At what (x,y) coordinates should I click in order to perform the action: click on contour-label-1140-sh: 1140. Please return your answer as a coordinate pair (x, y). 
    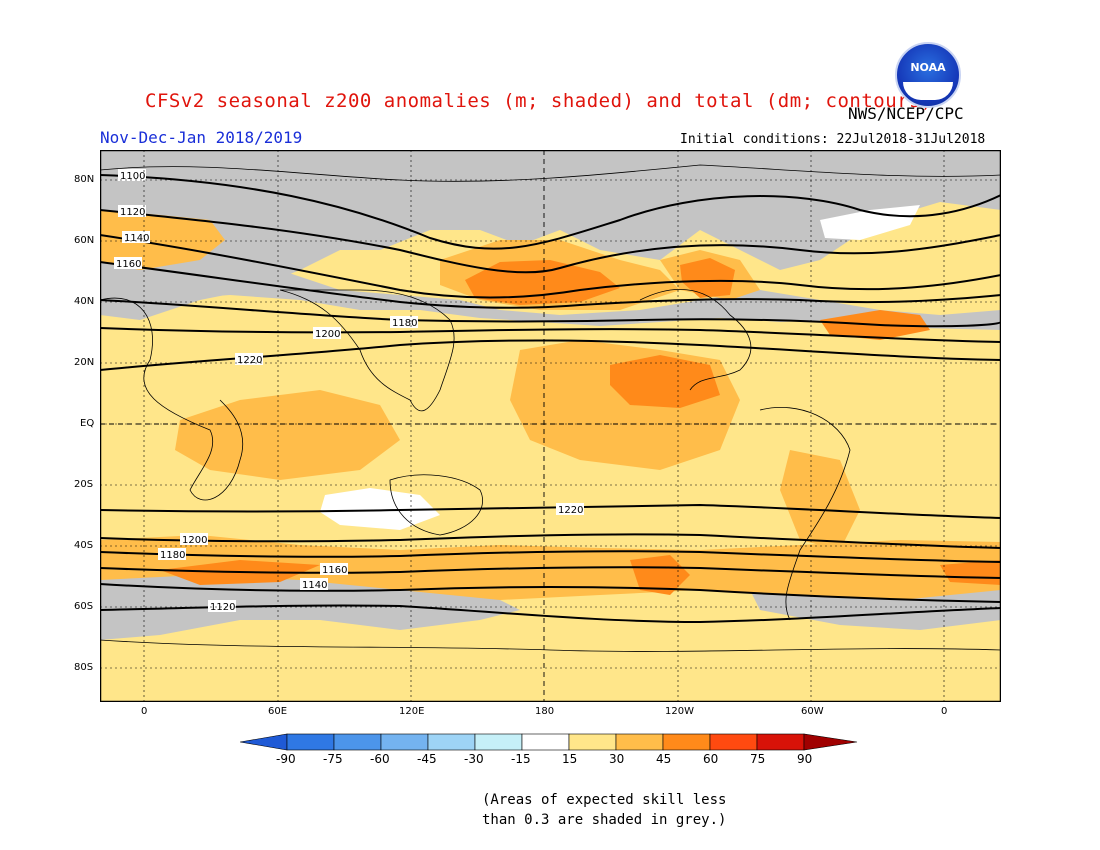
    Looking at the image, I should click on (314, 585).